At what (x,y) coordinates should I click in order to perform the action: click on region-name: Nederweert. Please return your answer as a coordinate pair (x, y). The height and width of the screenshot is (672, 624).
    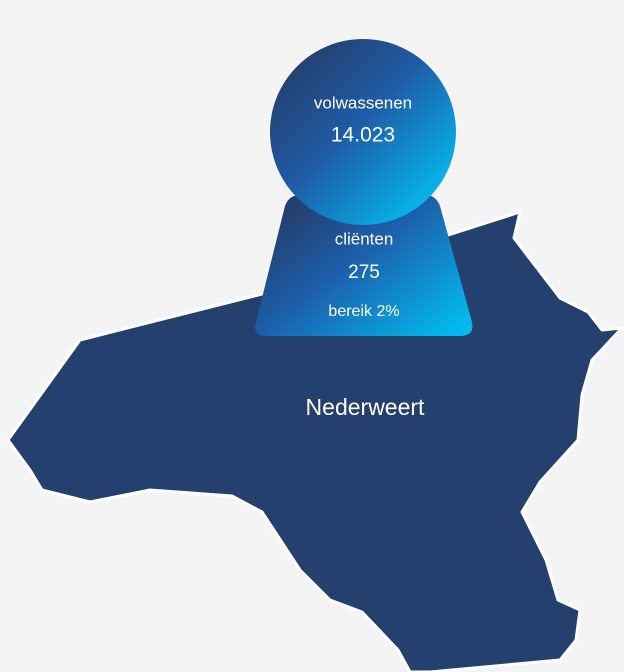
    Looking at the image, I should click on (365, 407).